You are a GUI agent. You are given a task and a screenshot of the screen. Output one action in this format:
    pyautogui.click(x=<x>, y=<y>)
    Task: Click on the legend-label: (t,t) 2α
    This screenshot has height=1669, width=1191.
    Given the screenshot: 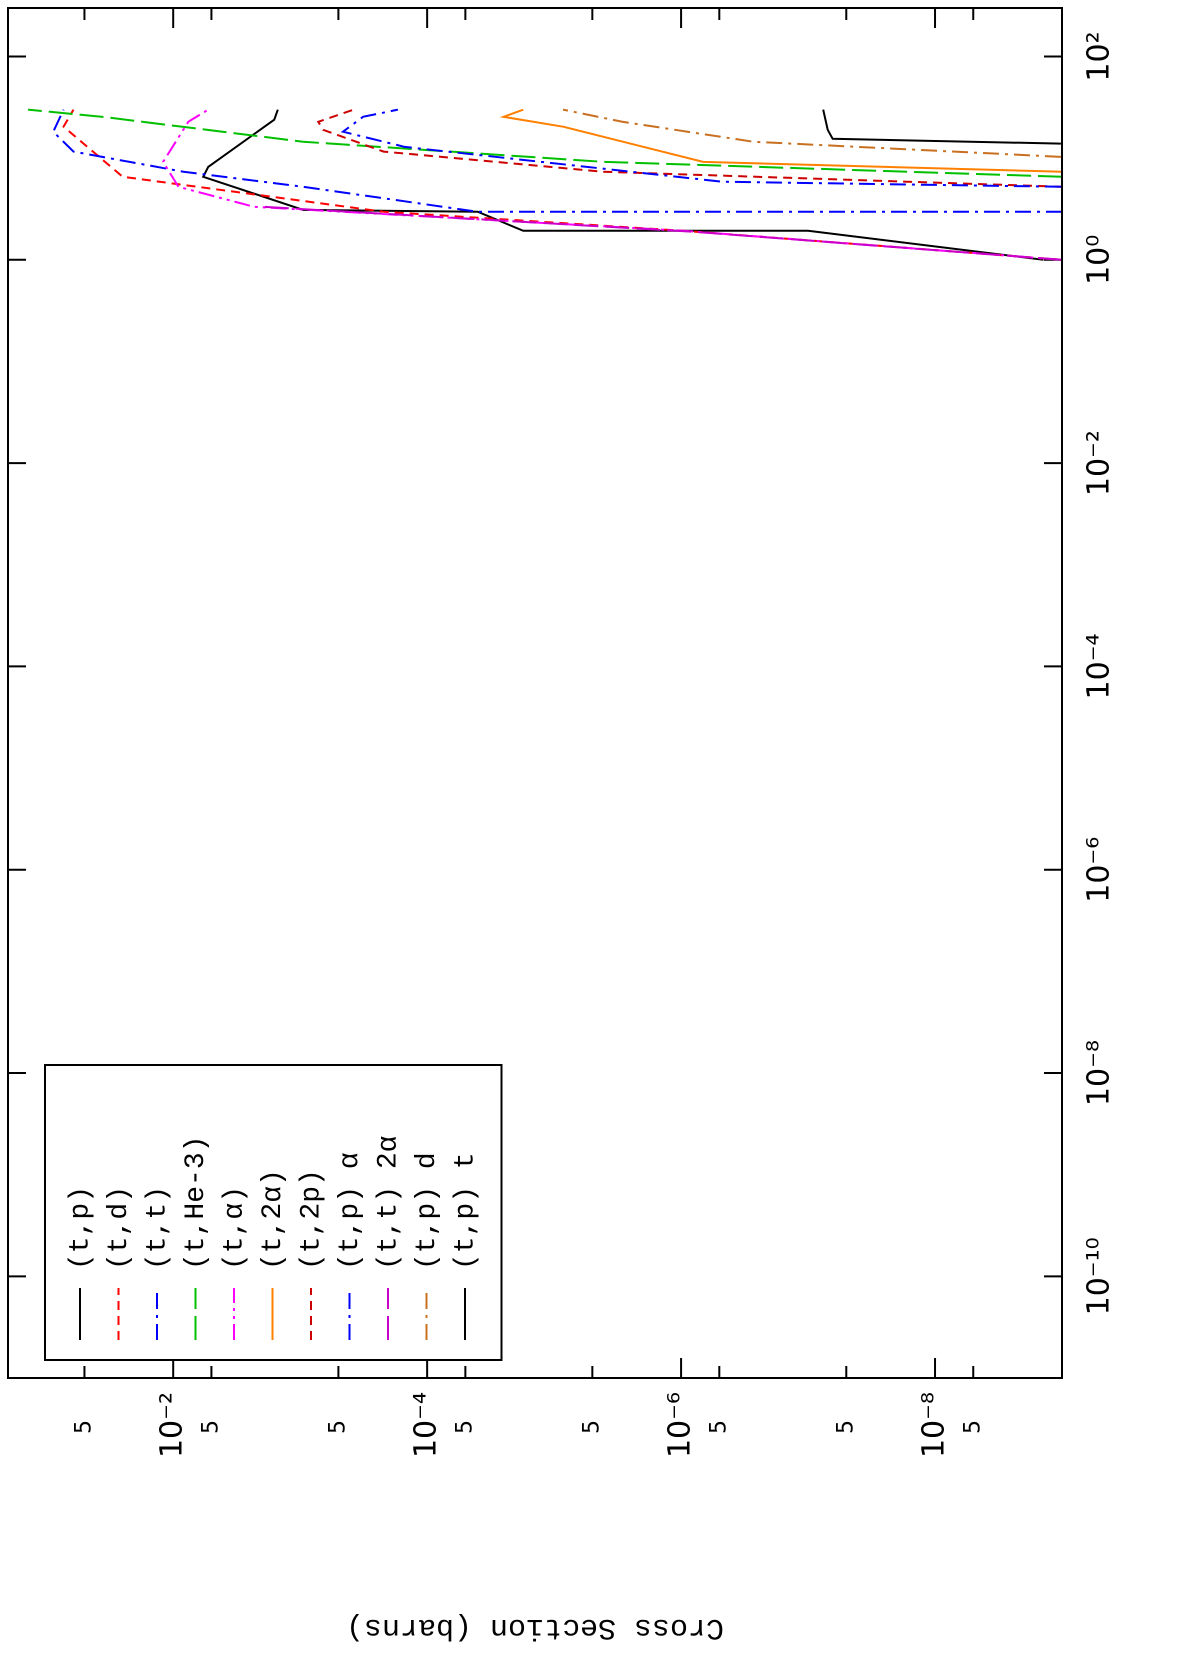 What is the action you would take?
    pyautogui.click(x=388, y=1203)
    